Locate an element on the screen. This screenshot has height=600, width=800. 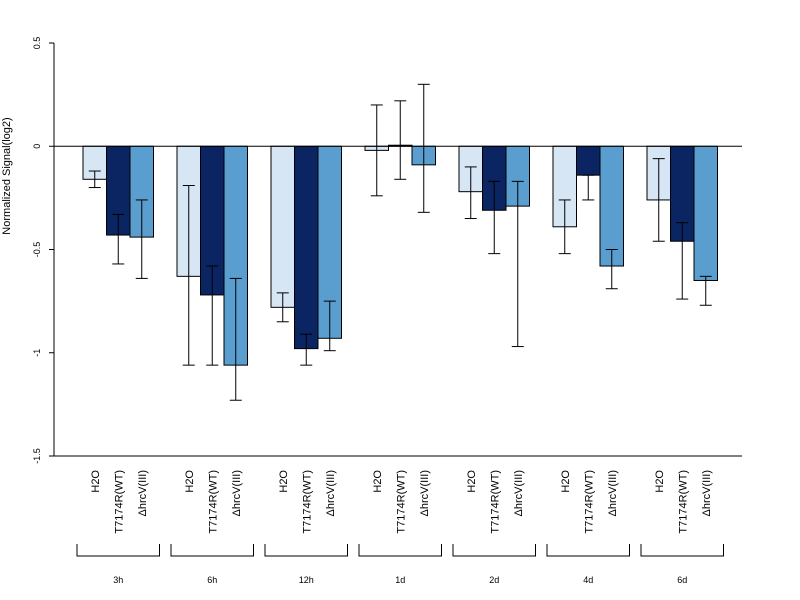
y-tick-label: 0.5 is located at coordinates (37, 43).